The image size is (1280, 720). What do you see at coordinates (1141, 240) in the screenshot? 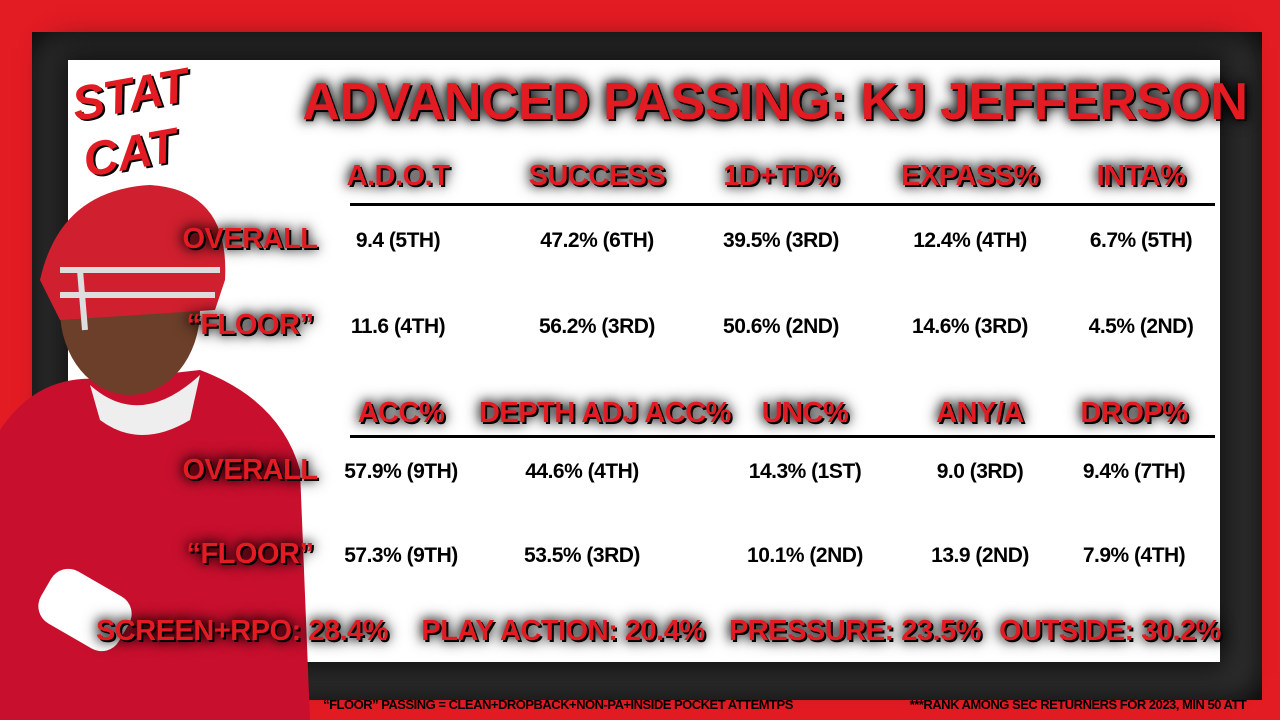
I see `cell: 6.7% (5TH)` at bounding box center [1141, 240].